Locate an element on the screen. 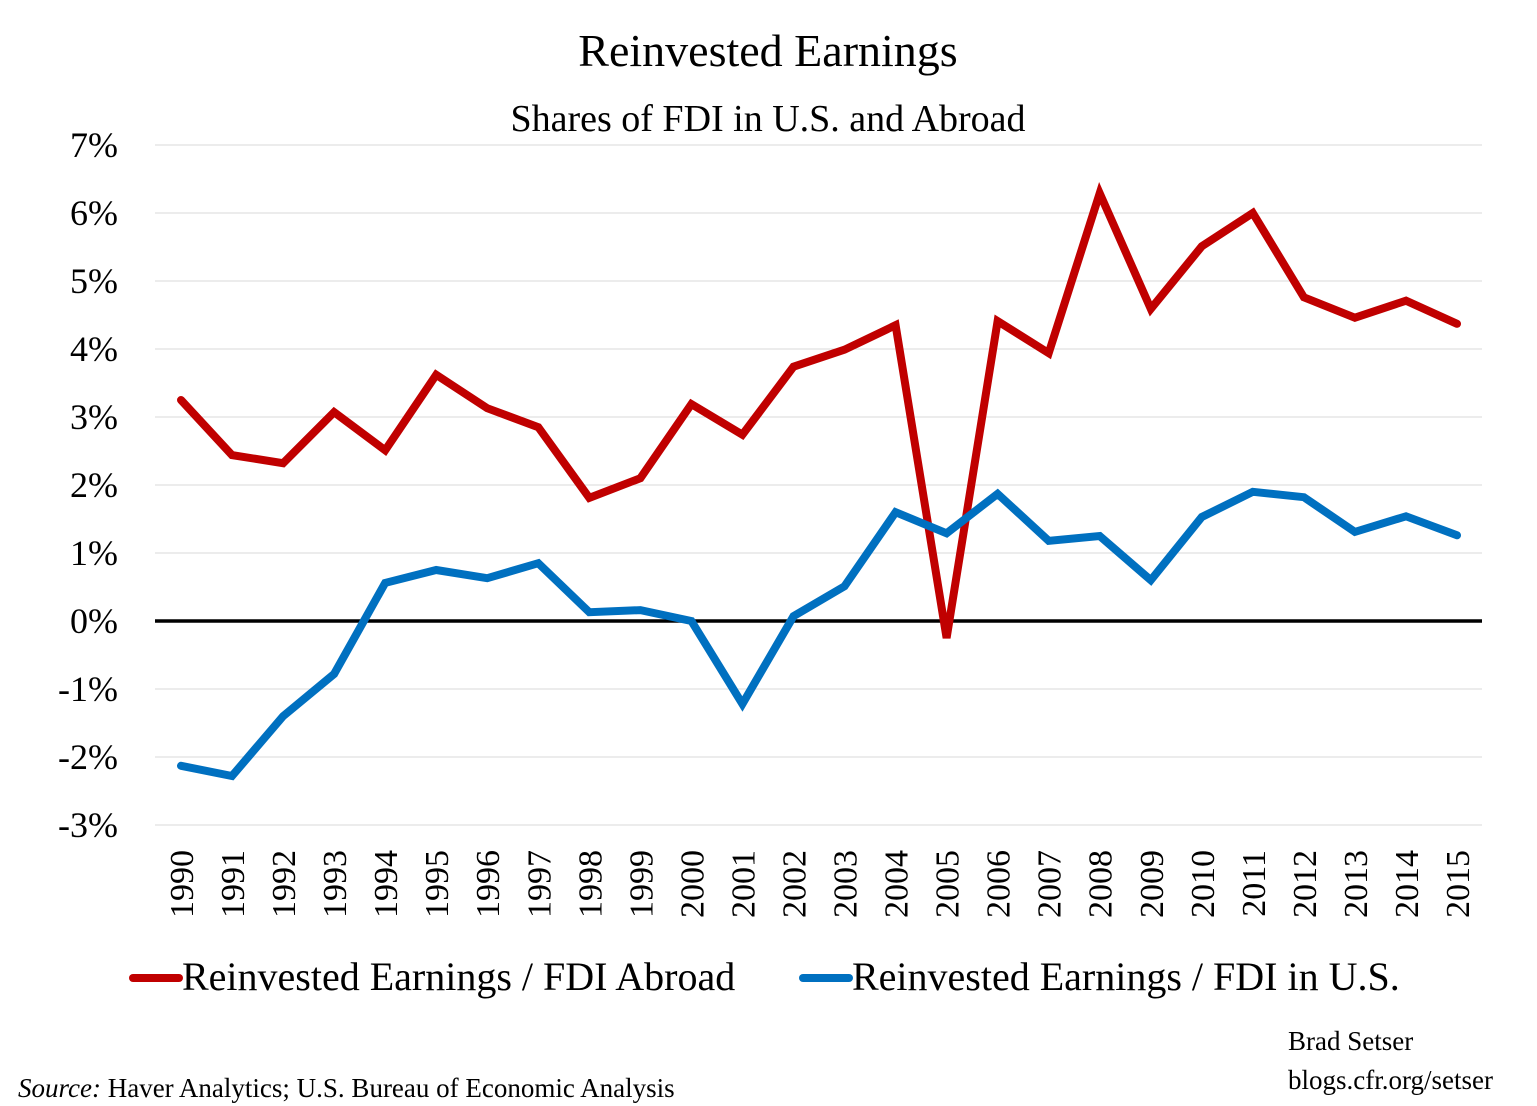 The width and height of the screenshot is (1537, 1106). author-name: Brad Setser is located at coordinates (1350, 1041).